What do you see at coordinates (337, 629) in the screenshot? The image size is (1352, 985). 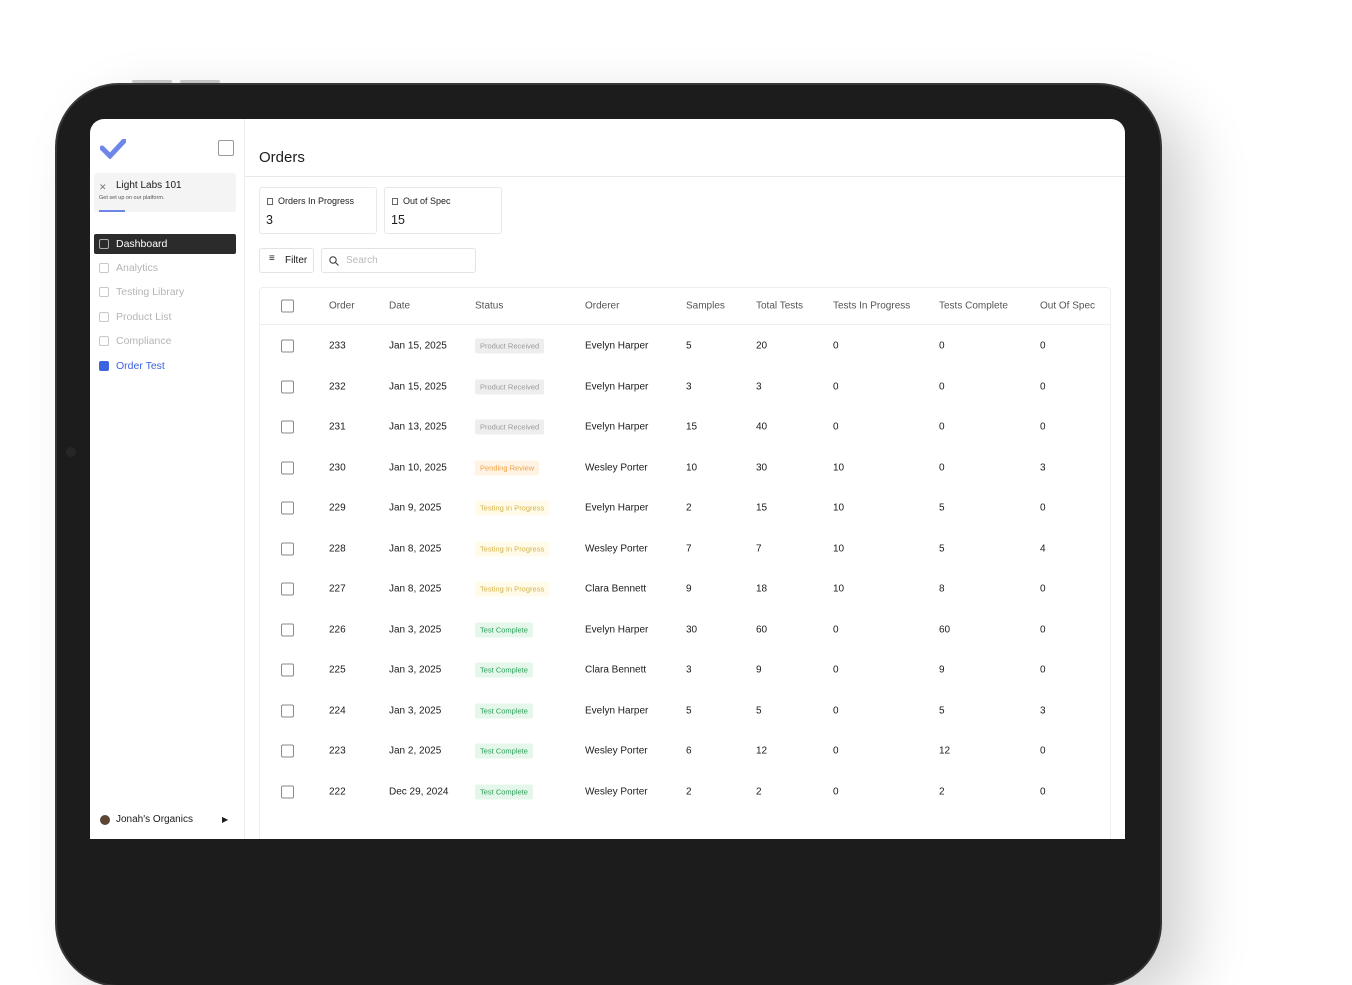 I see `table-cell: 226` at bounding box center [337, 629].